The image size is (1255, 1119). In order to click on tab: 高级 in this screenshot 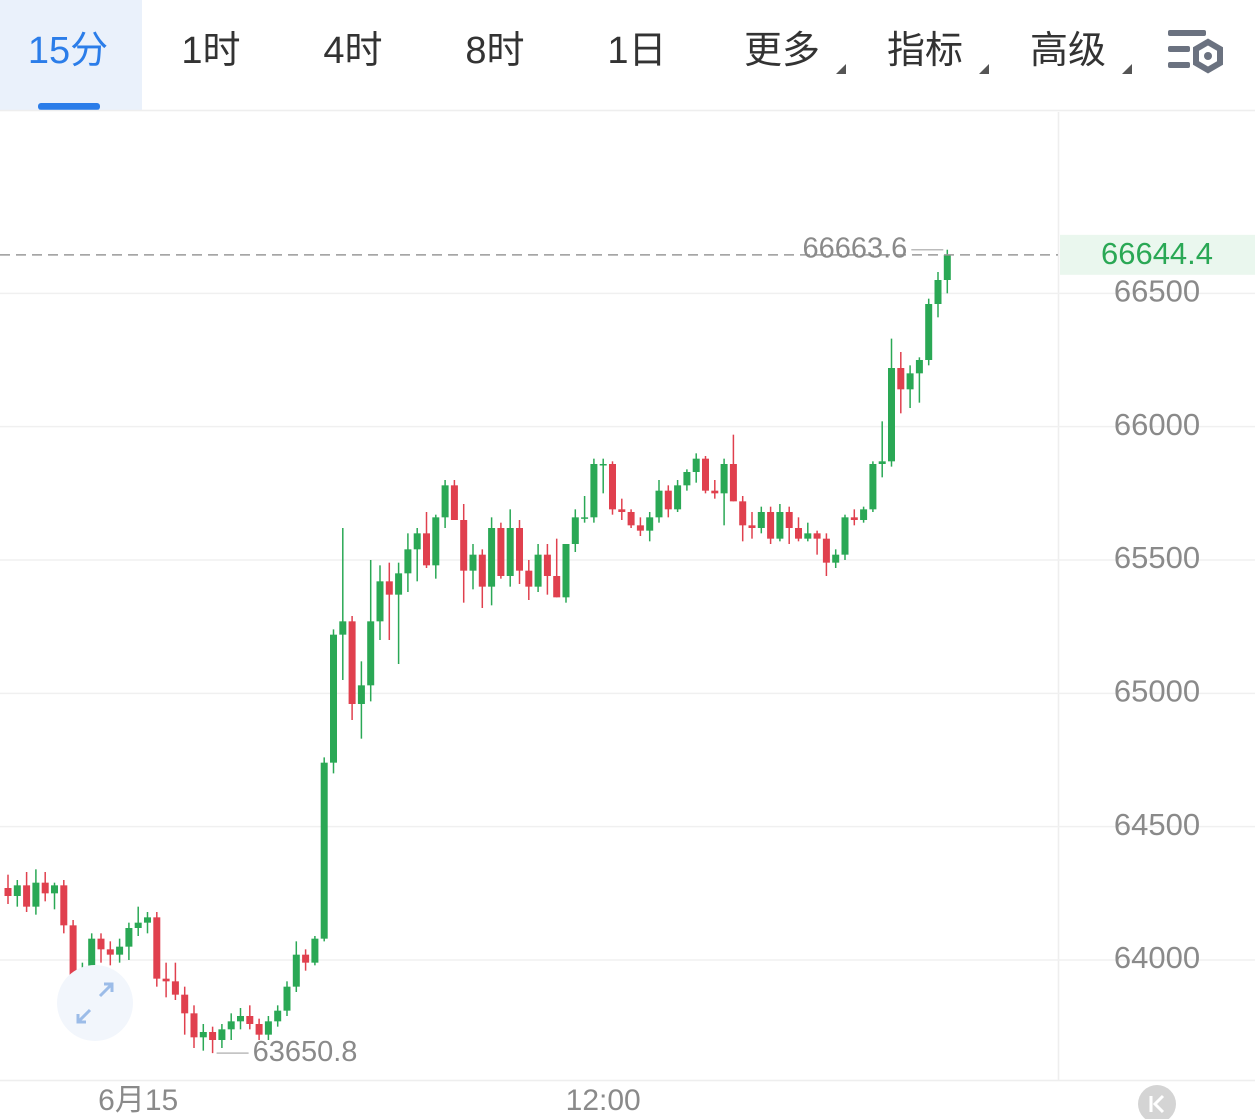, I will do `click(1081, 52)`.